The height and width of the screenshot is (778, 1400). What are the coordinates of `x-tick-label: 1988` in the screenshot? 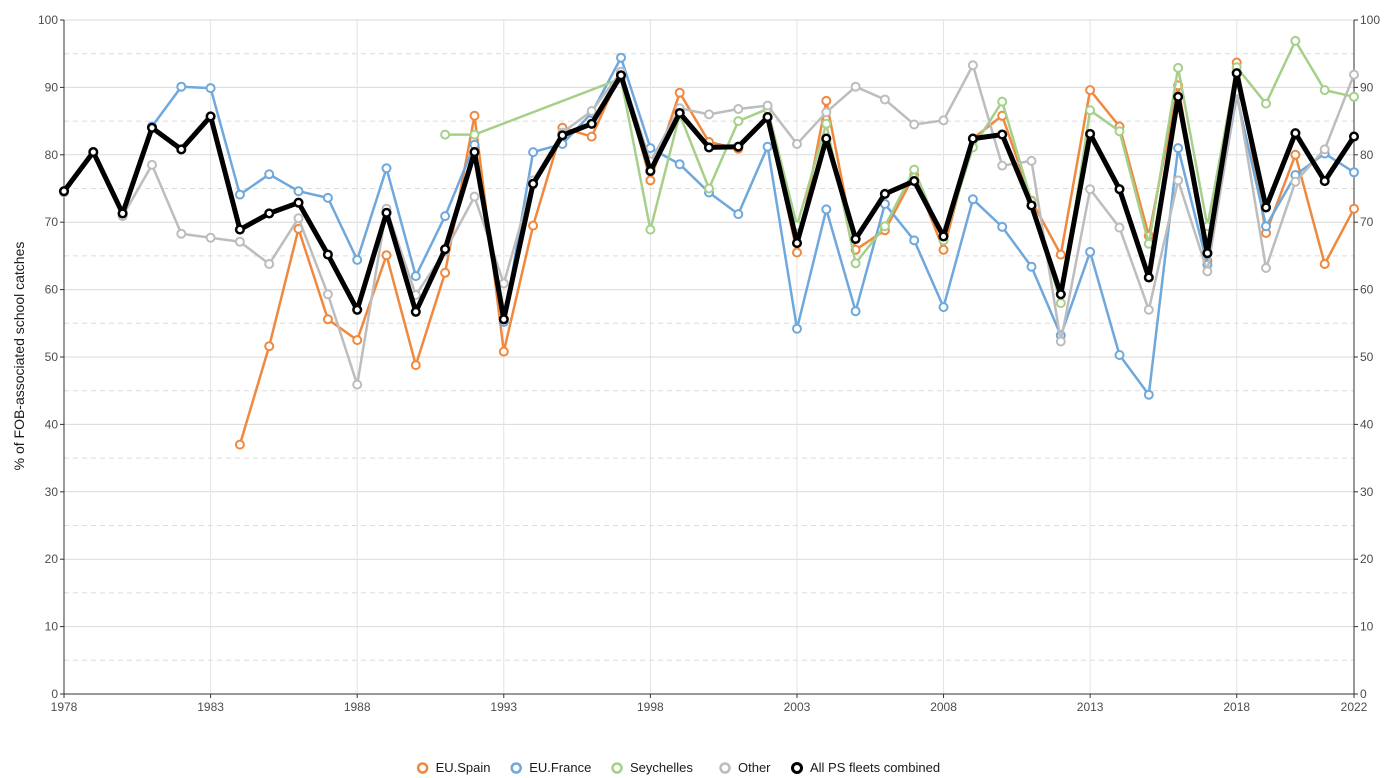 It's located at (357, 707).